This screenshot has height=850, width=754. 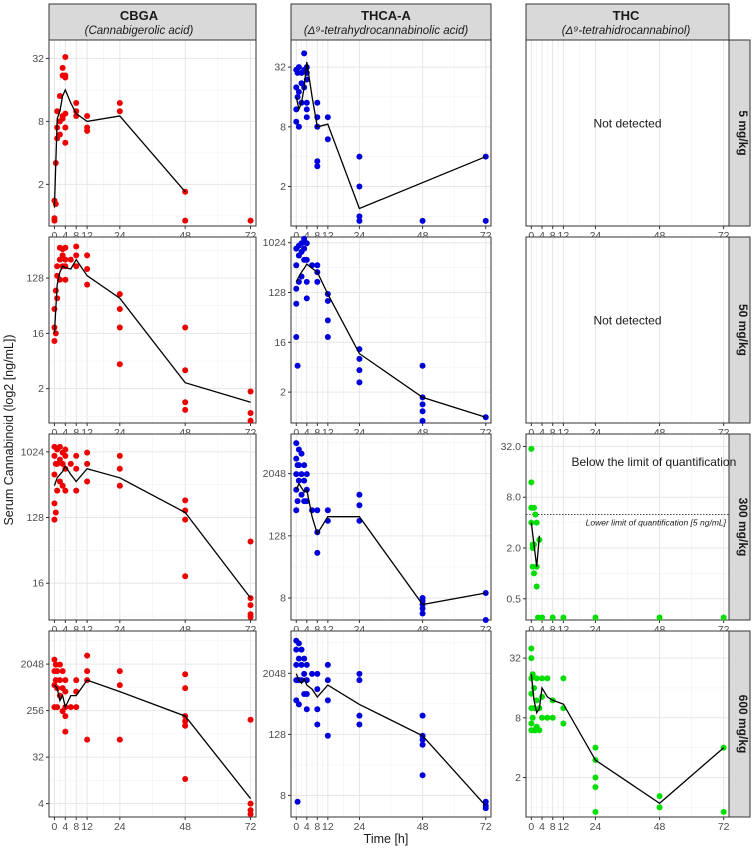 I want to click on column-title-cbga: CBGA, so click(x=139, y=15).